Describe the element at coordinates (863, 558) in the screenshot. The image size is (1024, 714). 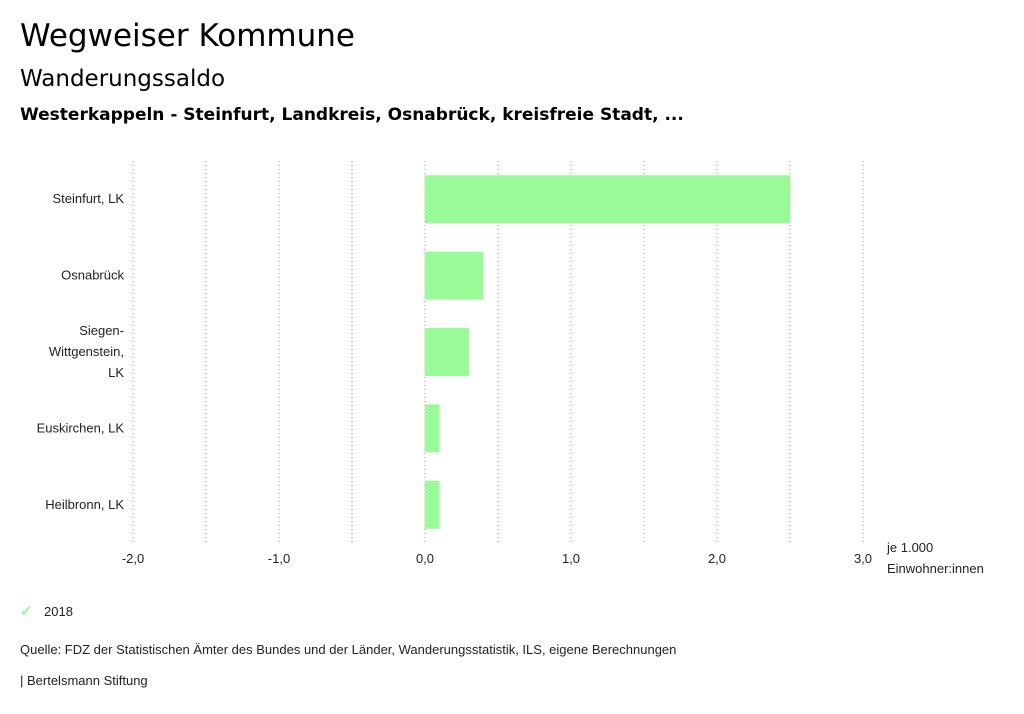
I see `x-tick-label: 3,0` at that location.